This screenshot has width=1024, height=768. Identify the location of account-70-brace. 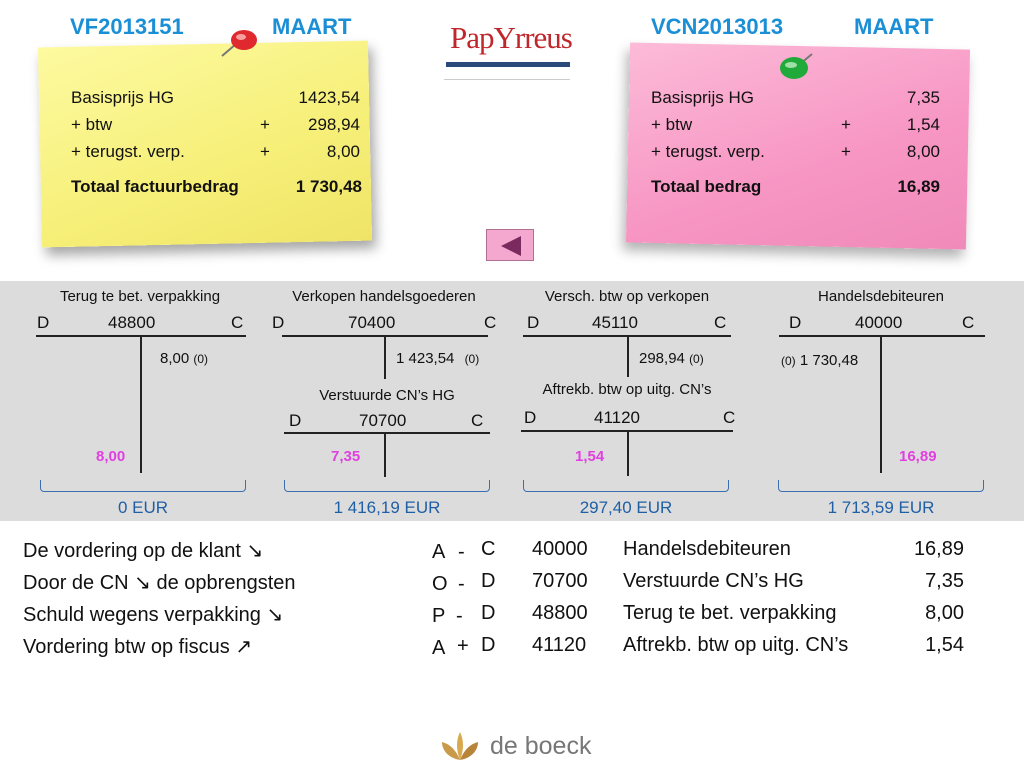
(387, 486).